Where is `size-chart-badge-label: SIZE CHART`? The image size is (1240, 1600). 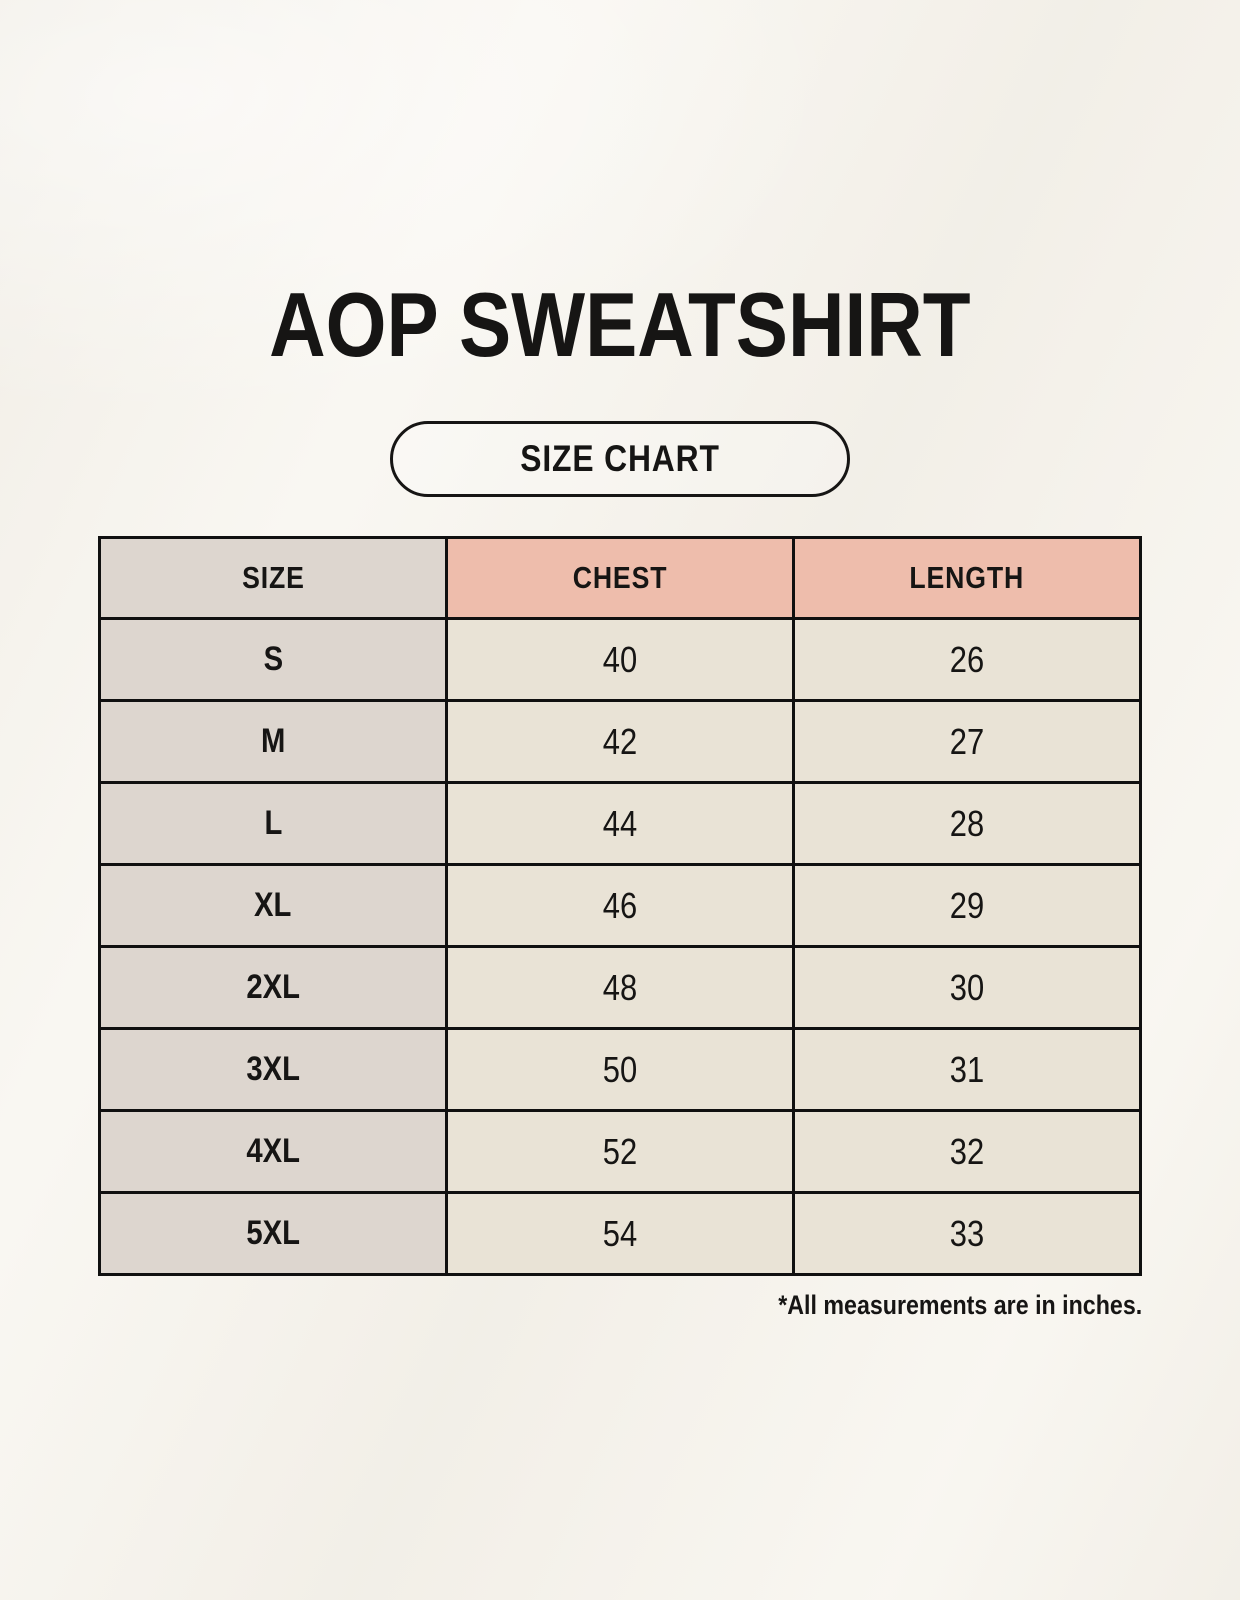
size-chart-badge-label: SIZE CHART is located at coordinates (620, 458).